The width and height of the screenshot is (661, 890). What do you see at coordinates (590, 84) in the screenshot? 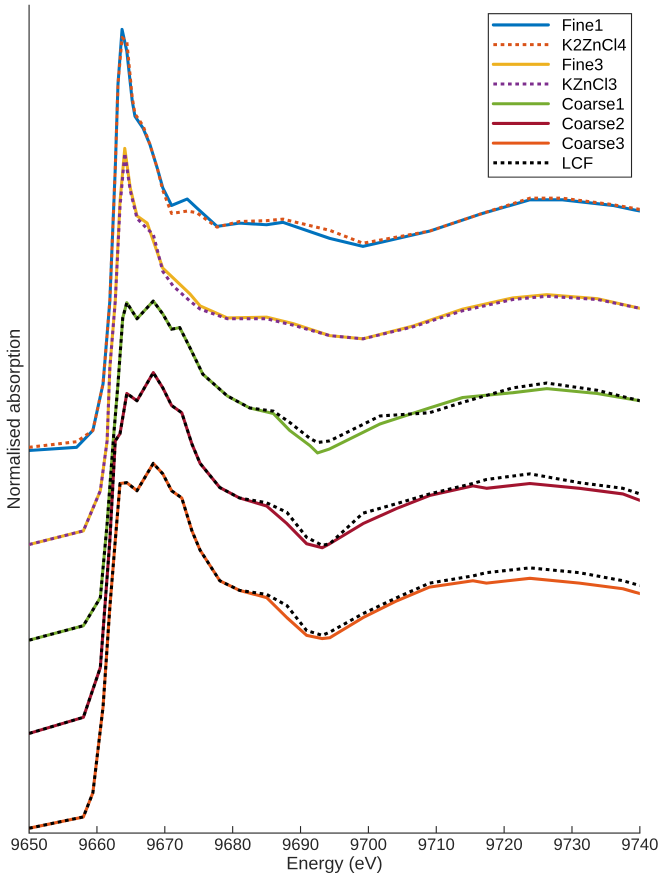
I see `legend-label: KZnCl3` at bounding box center [590, 84].